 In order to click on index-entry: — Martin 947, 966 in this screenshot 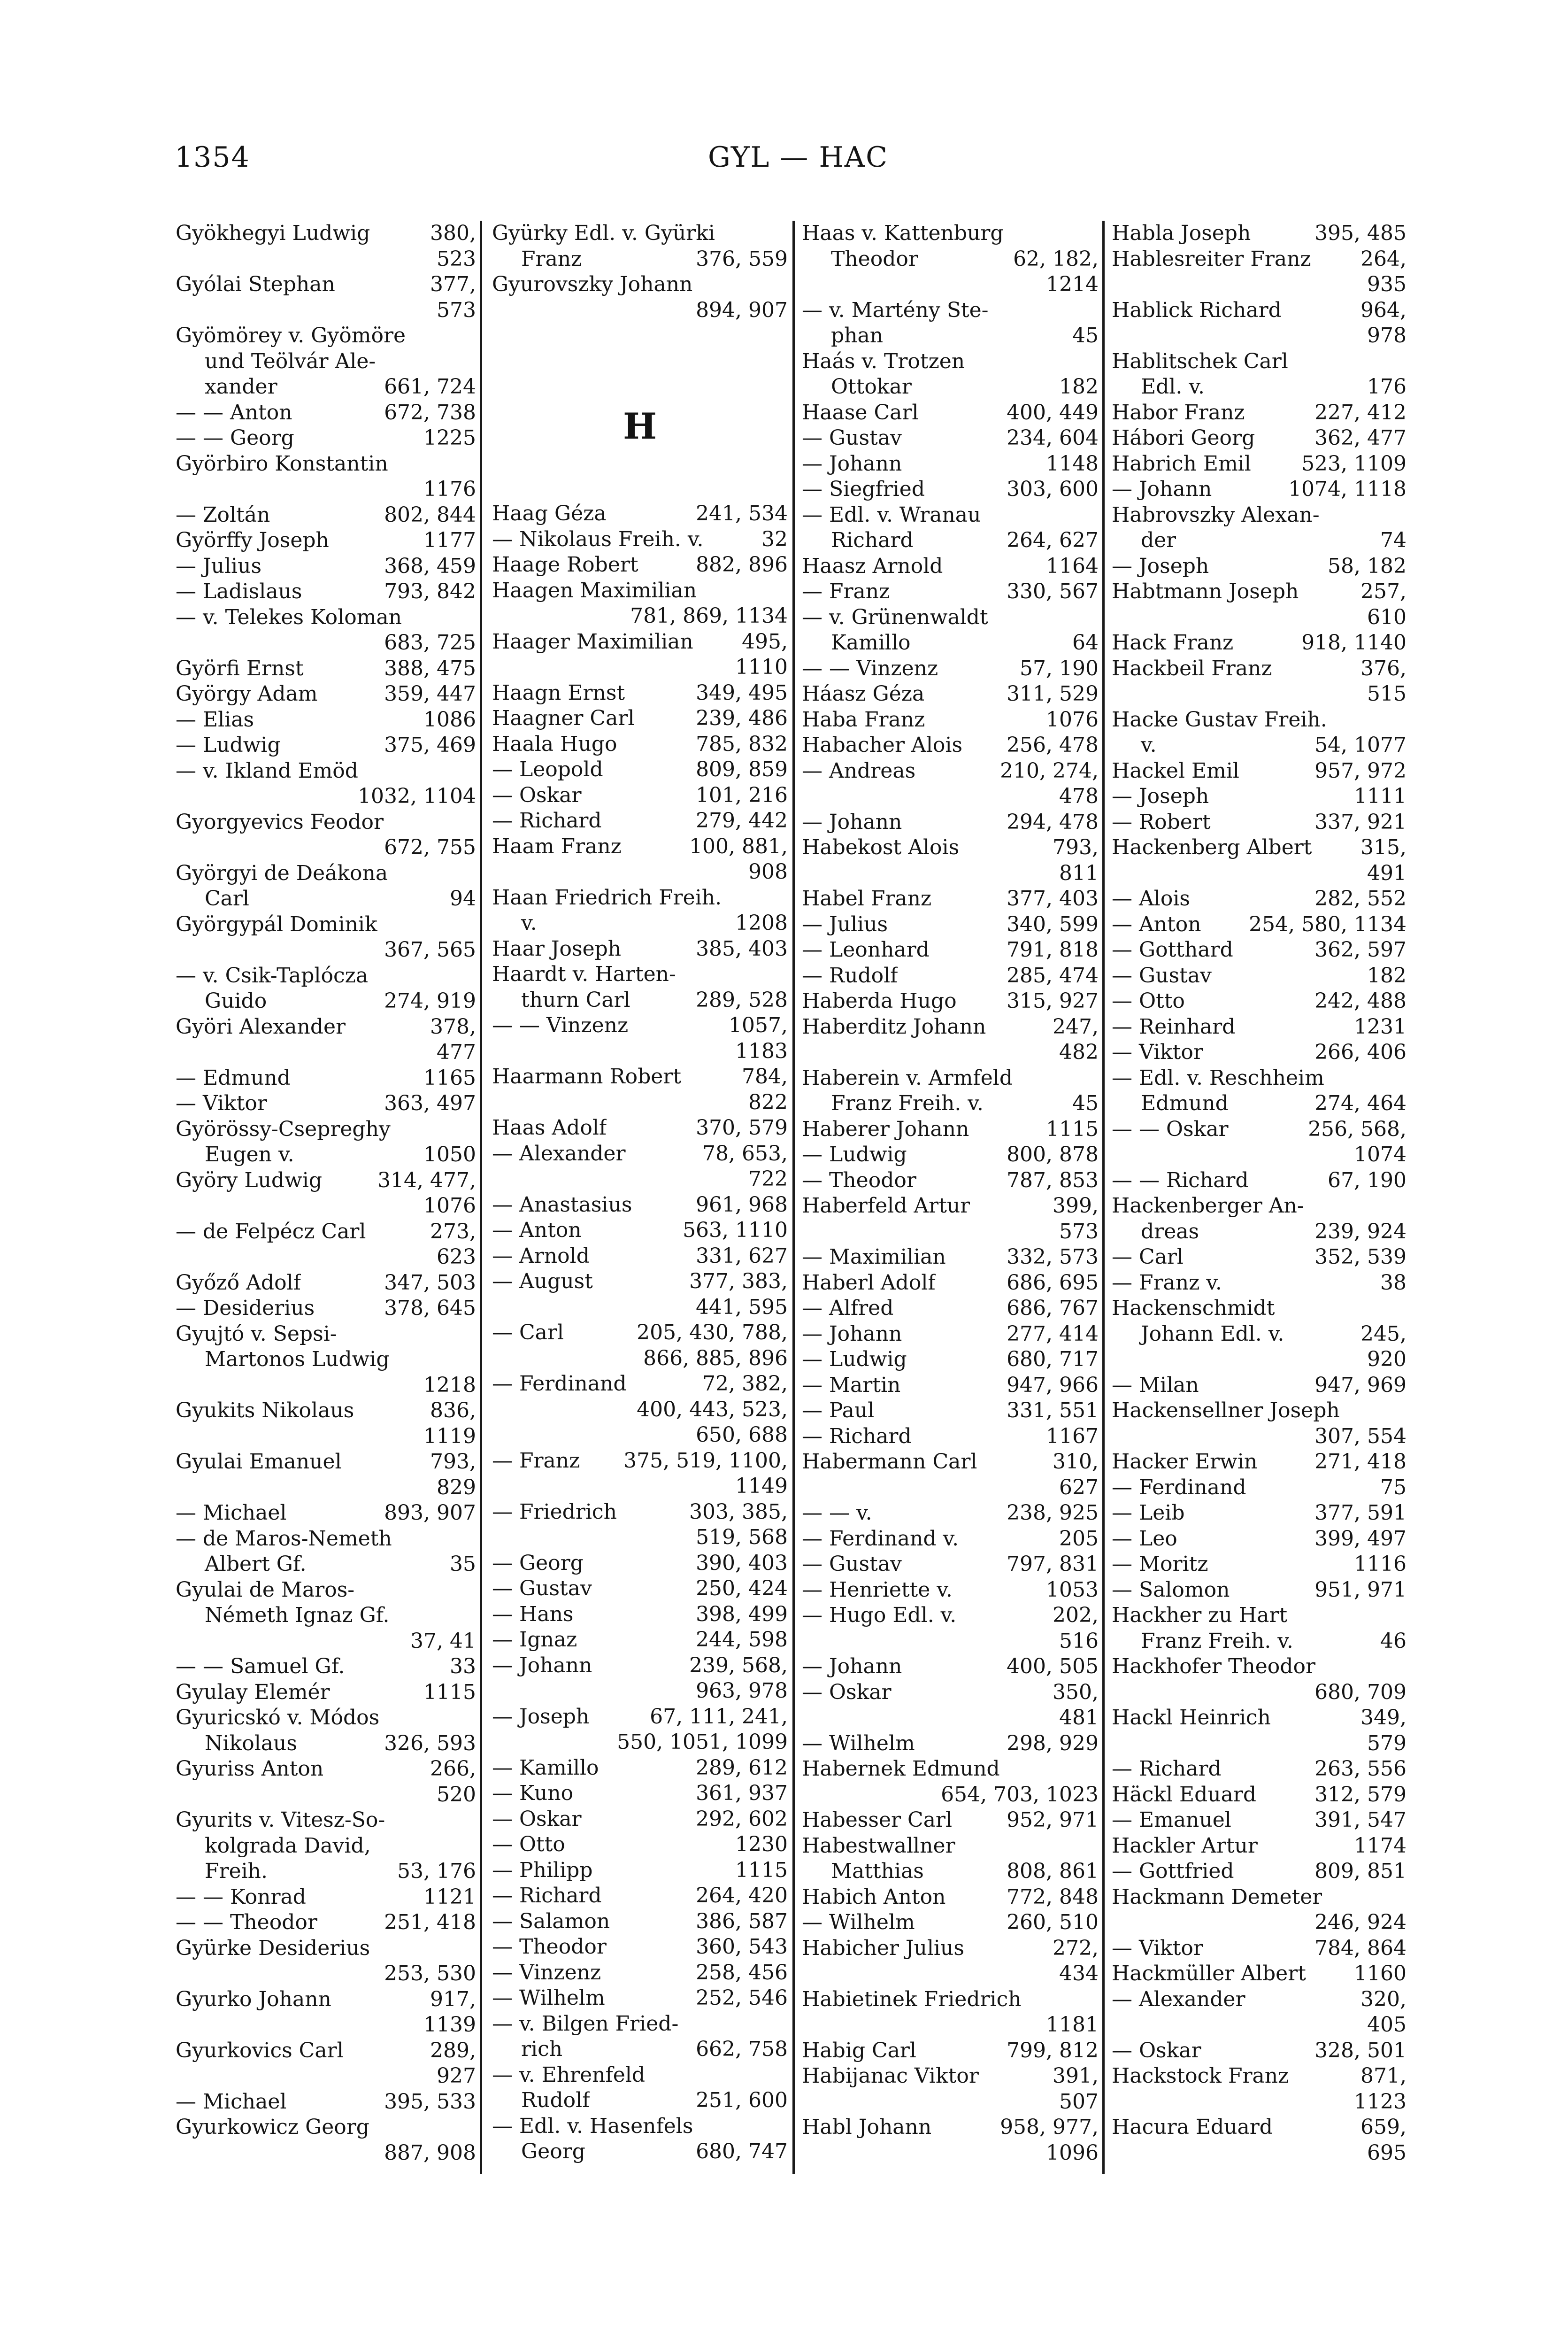, I will do `click(951, 1385)`.